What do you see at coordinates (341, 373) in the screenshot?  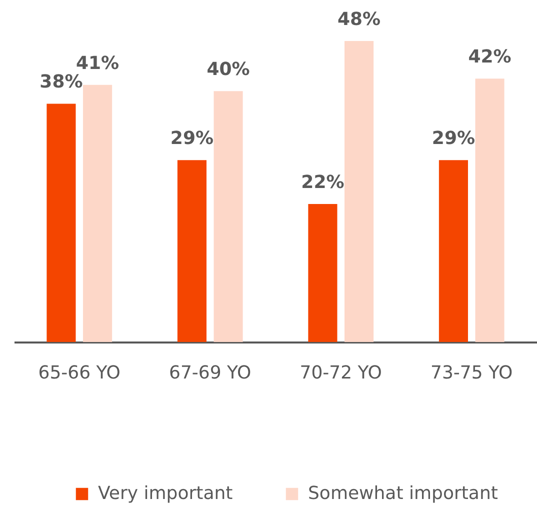 I see `x-tick-label: 70-72 YO` at bounding box center [341, 373].